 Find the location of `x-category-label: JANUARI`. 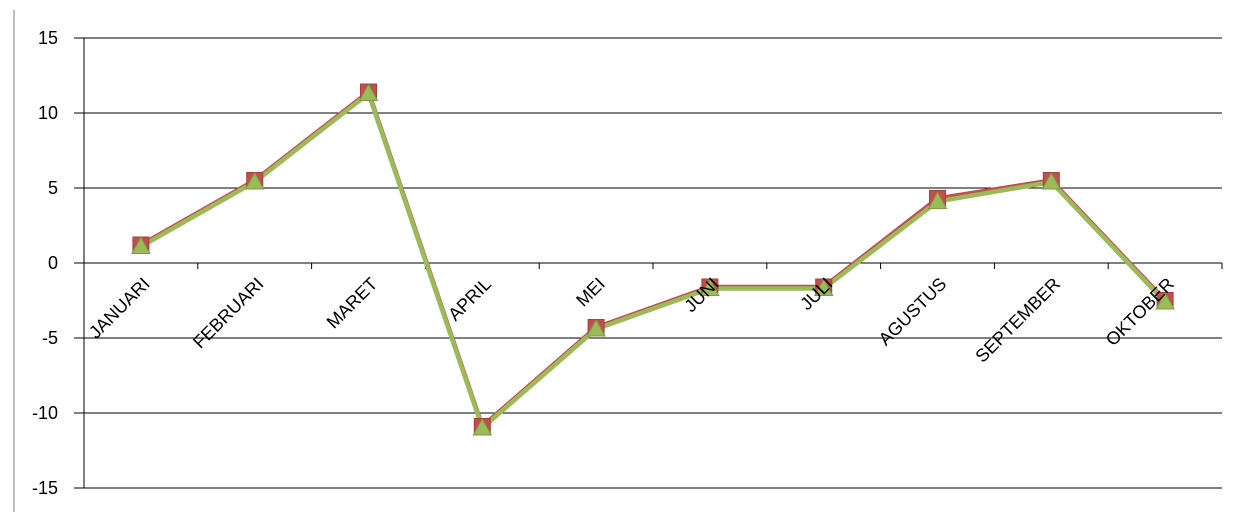

x-category-label: JANUARI is located at coordinates (119, 308).